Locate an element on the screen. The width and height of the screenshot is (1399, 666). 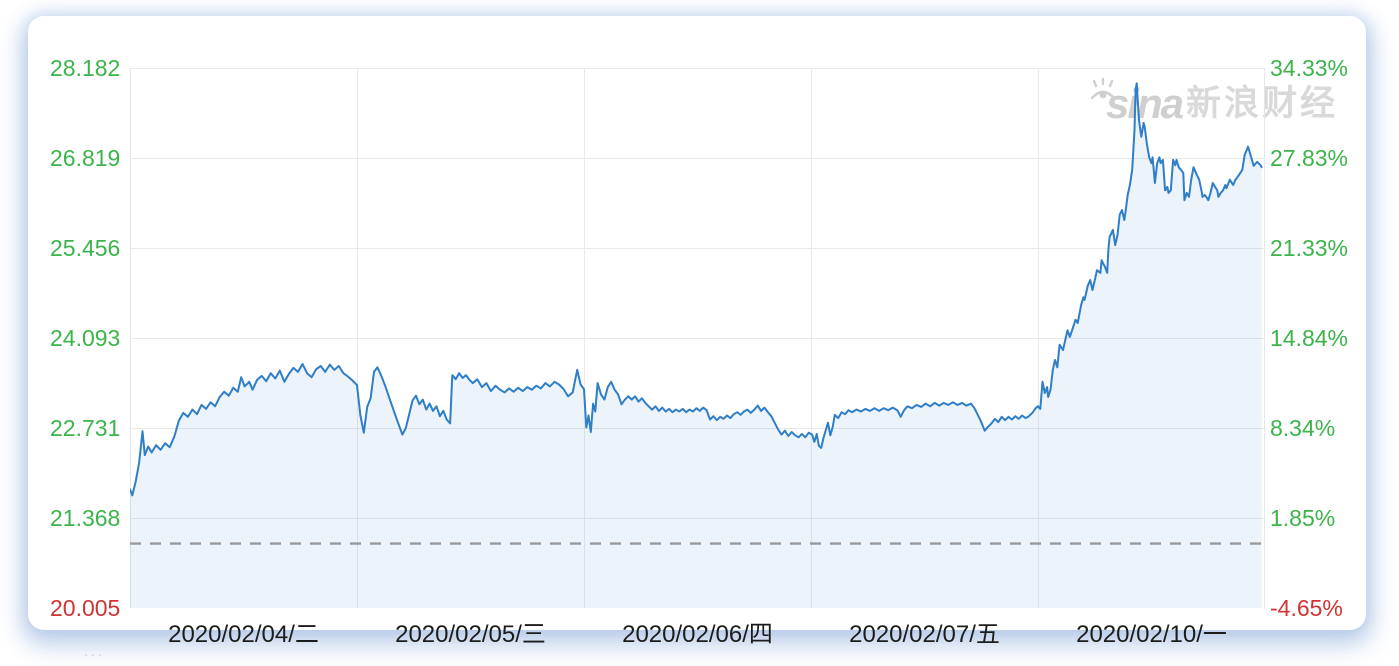
clipped-footer-text: ··· is located at coordinates (94, 654).